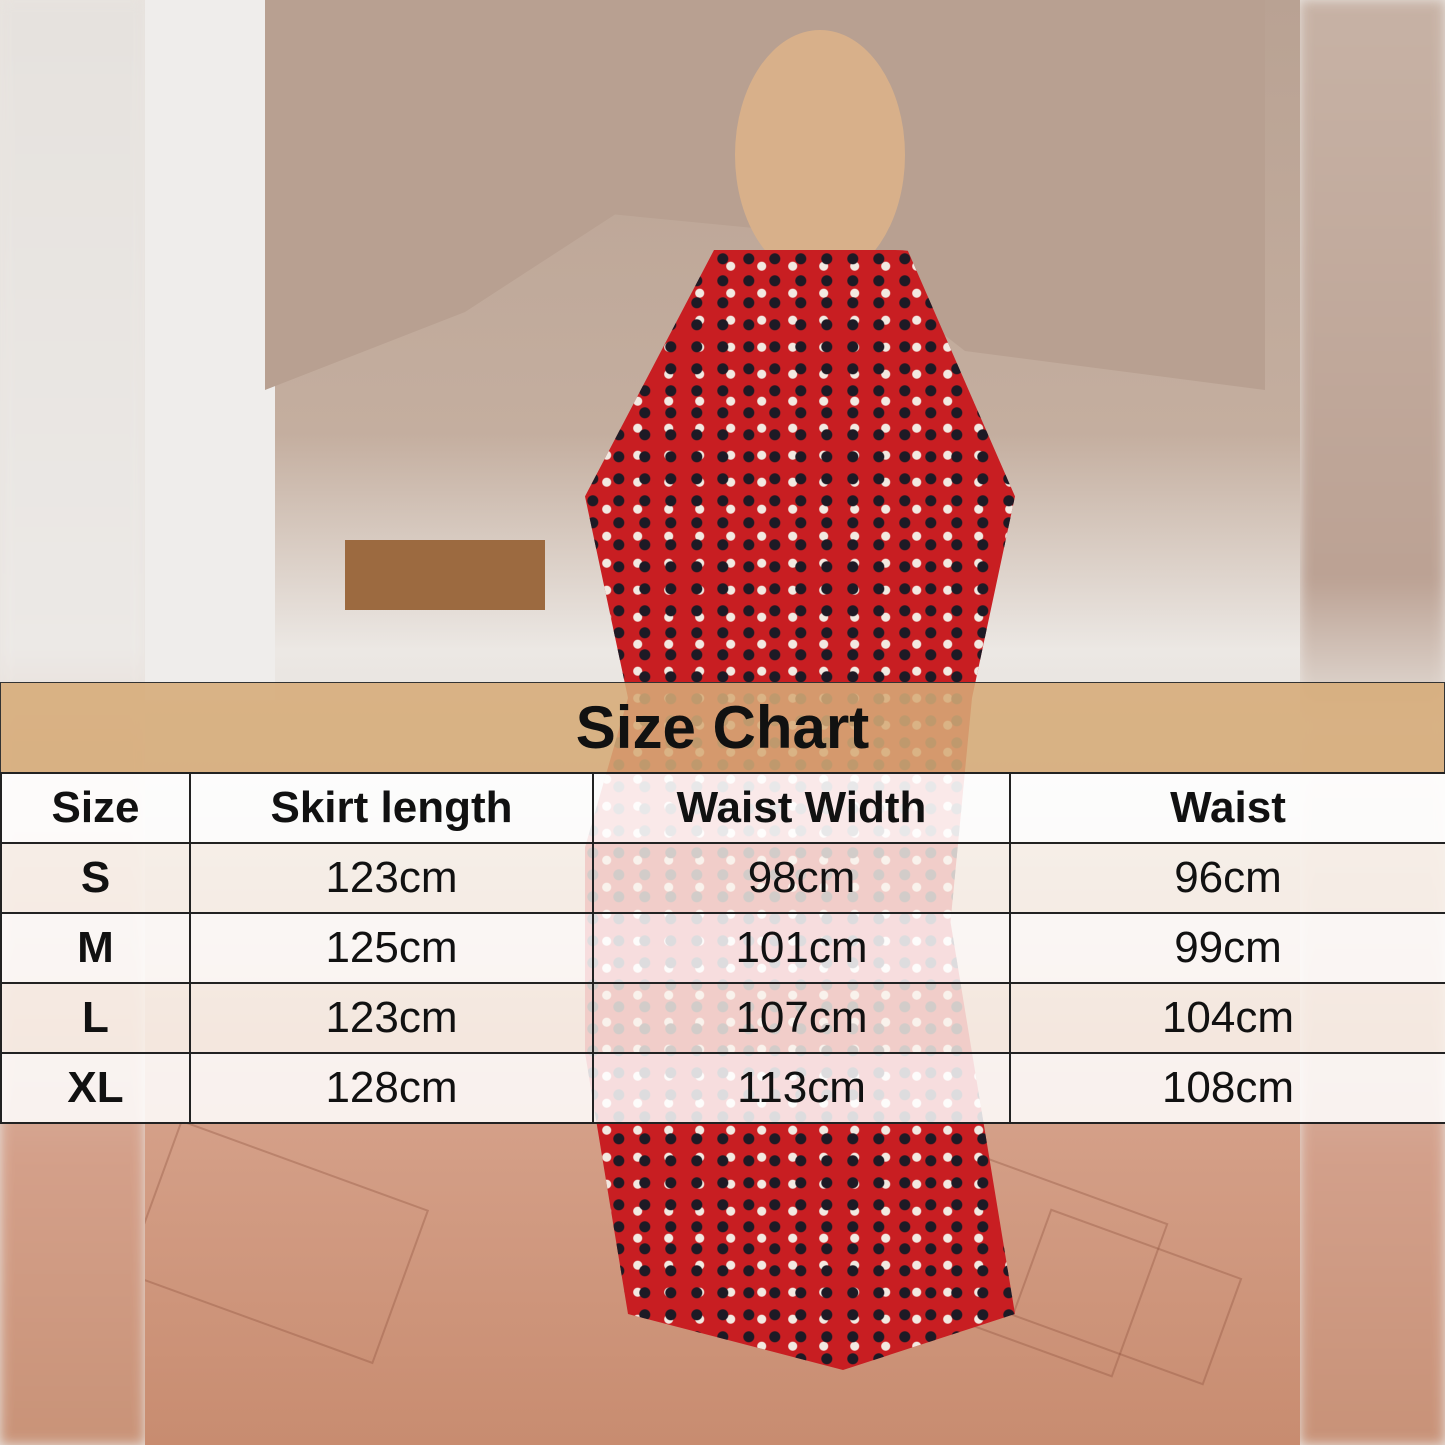 The height and width of the screenshot is (1445, 1445). I want to click on waist-cell: 104cm, so click(1227, 1018).